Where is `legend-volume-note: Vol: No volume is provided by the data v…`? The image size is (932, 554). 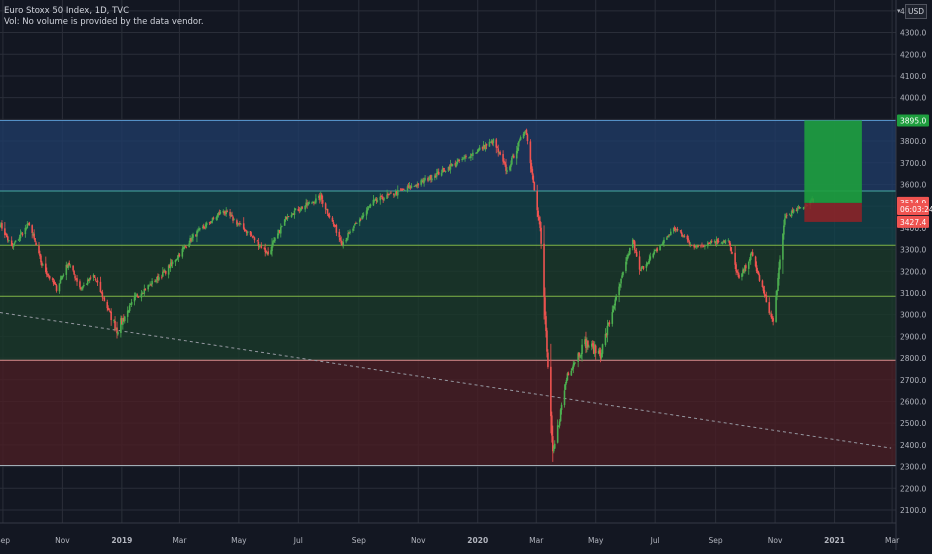
legend-volume-note: Vol: No volume is provided by the data v… is located at coordinates (104, 22).